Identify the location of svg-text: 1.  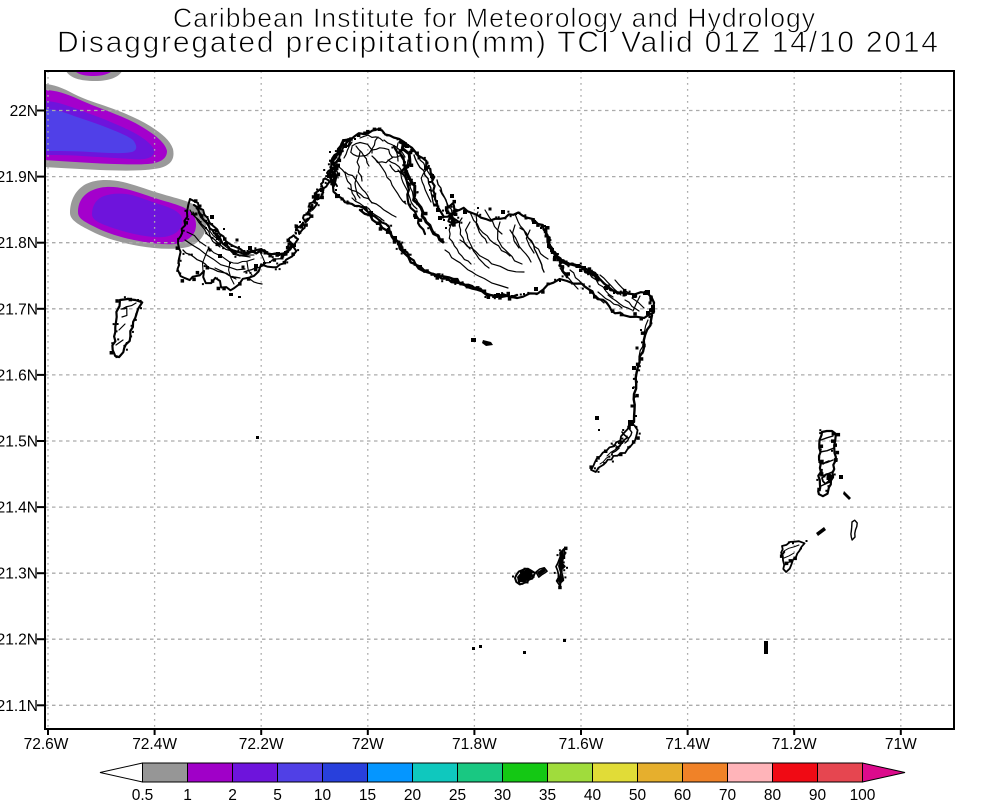
(187, 793).